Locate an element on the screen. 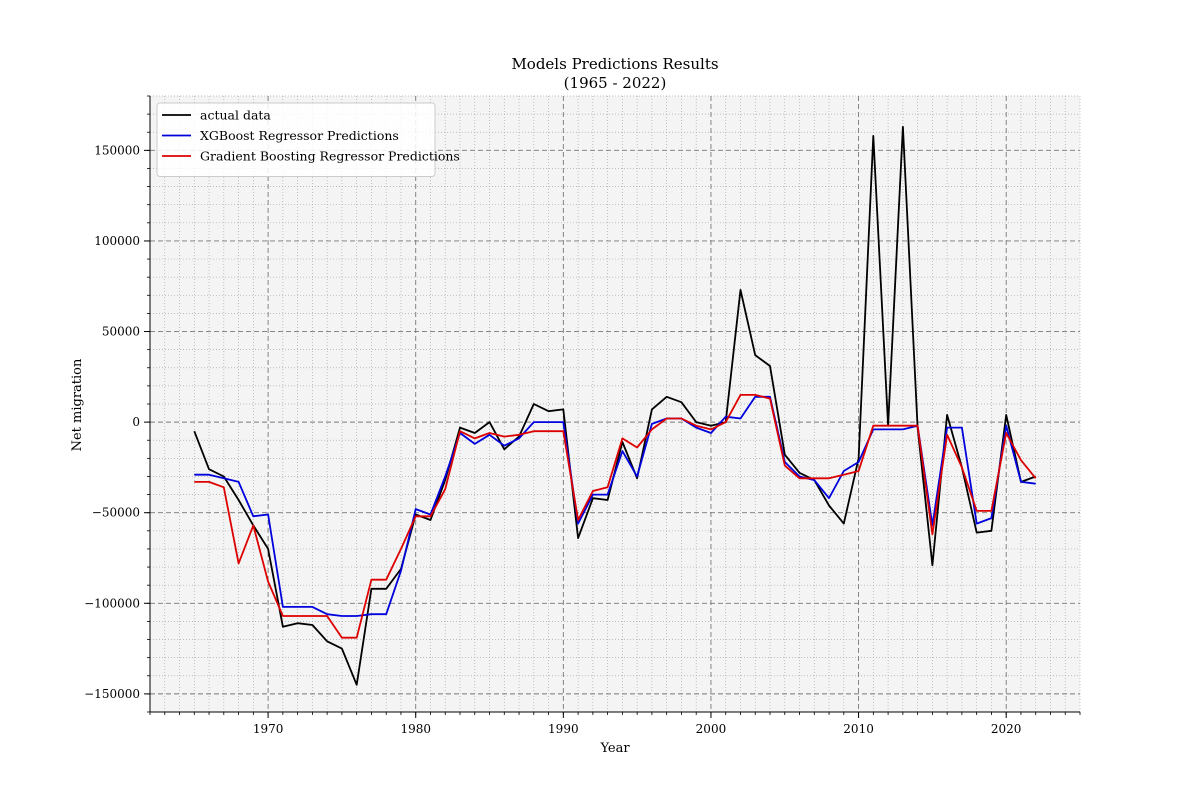 The height and width of the screenshot is (800, 1200). y-tick-label: 50000 is located at coordinates (121, 332).